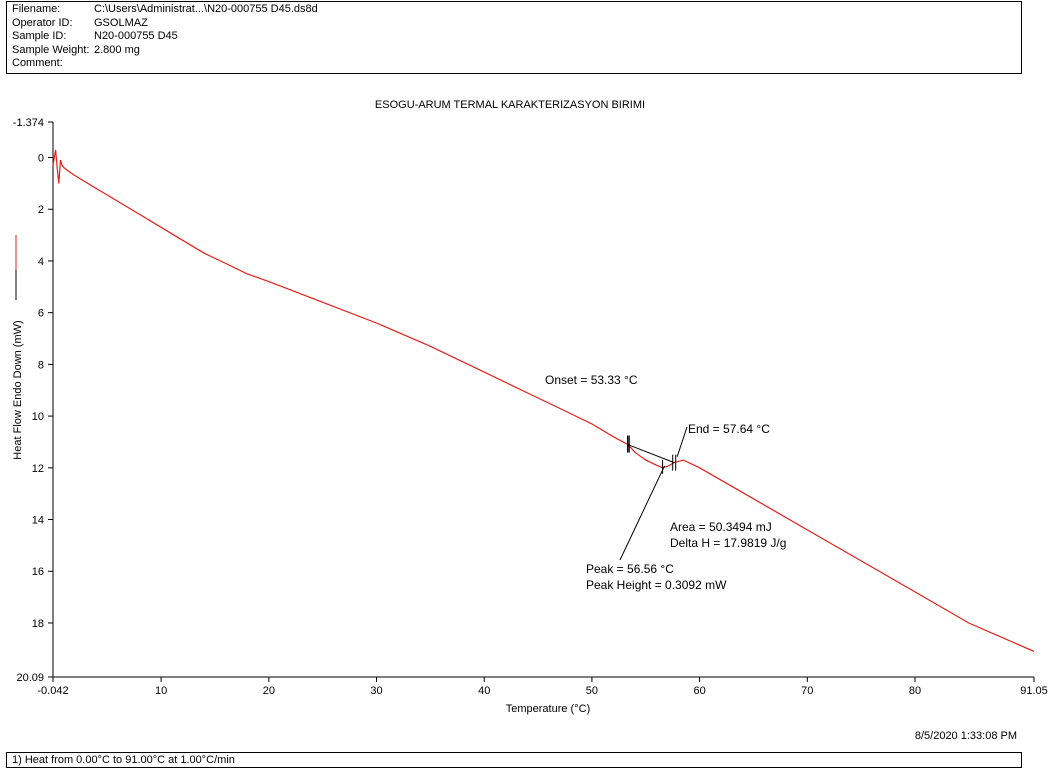 The image size is (1051, 771). What do you see at coordinates (38, 624) in the screenshot?
I see `y-tick-label: 18` at bounding box center [38, 624].